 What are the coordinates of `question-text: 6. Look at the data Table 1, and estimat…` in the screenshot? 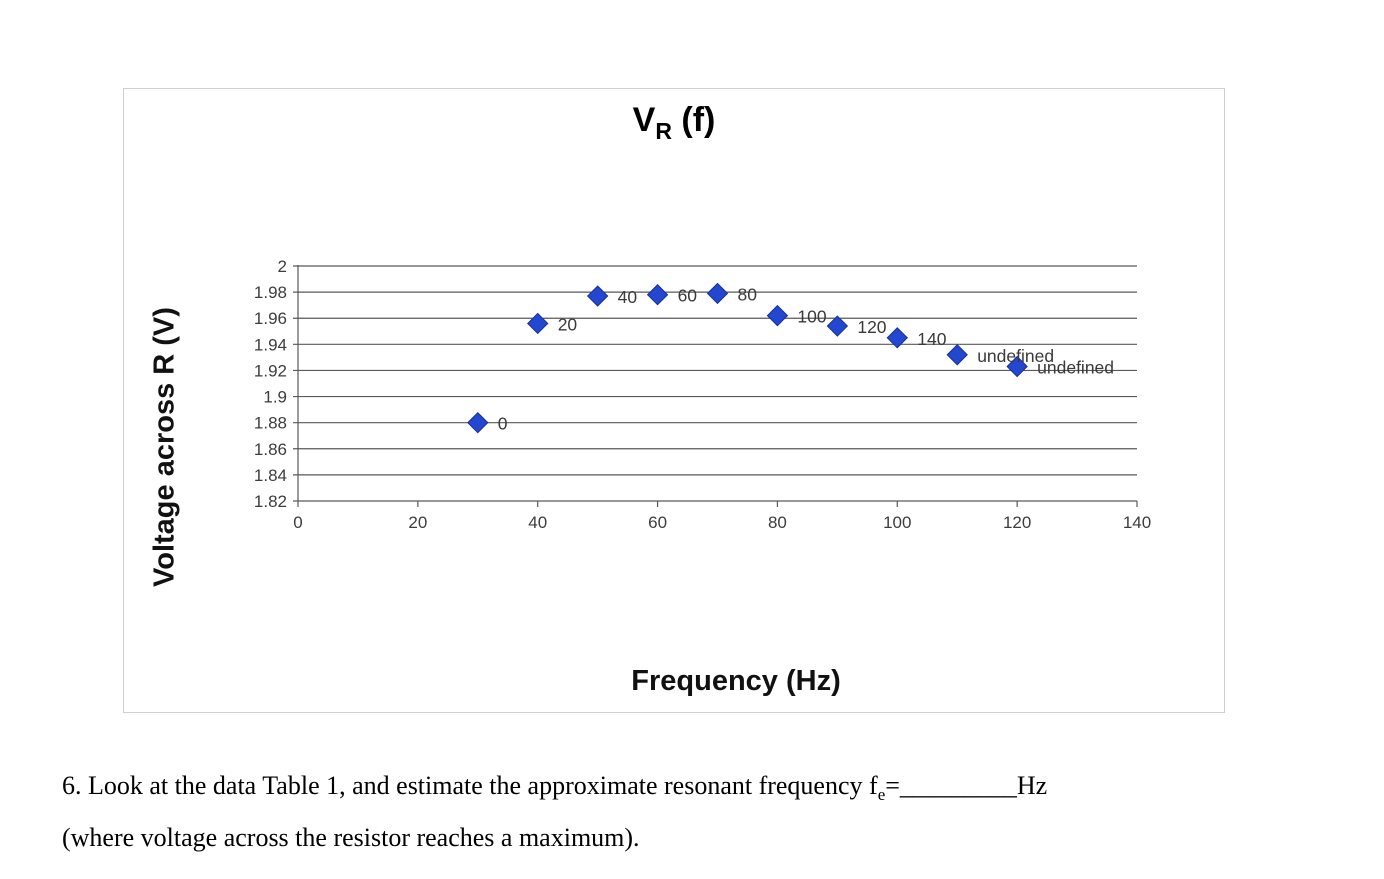 It's located at (470, 785).